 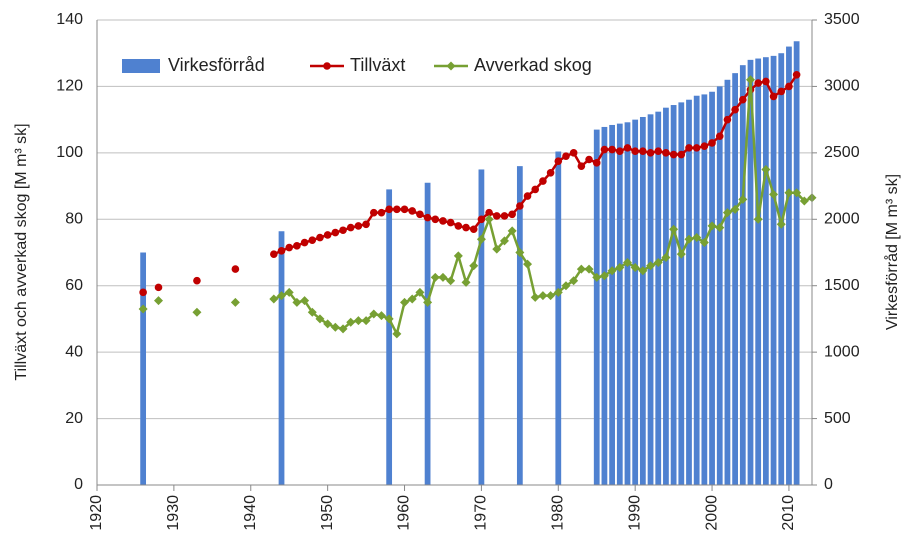 What do you see at coordinates (842, 152) in the screenshot?
I see `y2-tick-label: 2500` at bounding box center [842, 152].